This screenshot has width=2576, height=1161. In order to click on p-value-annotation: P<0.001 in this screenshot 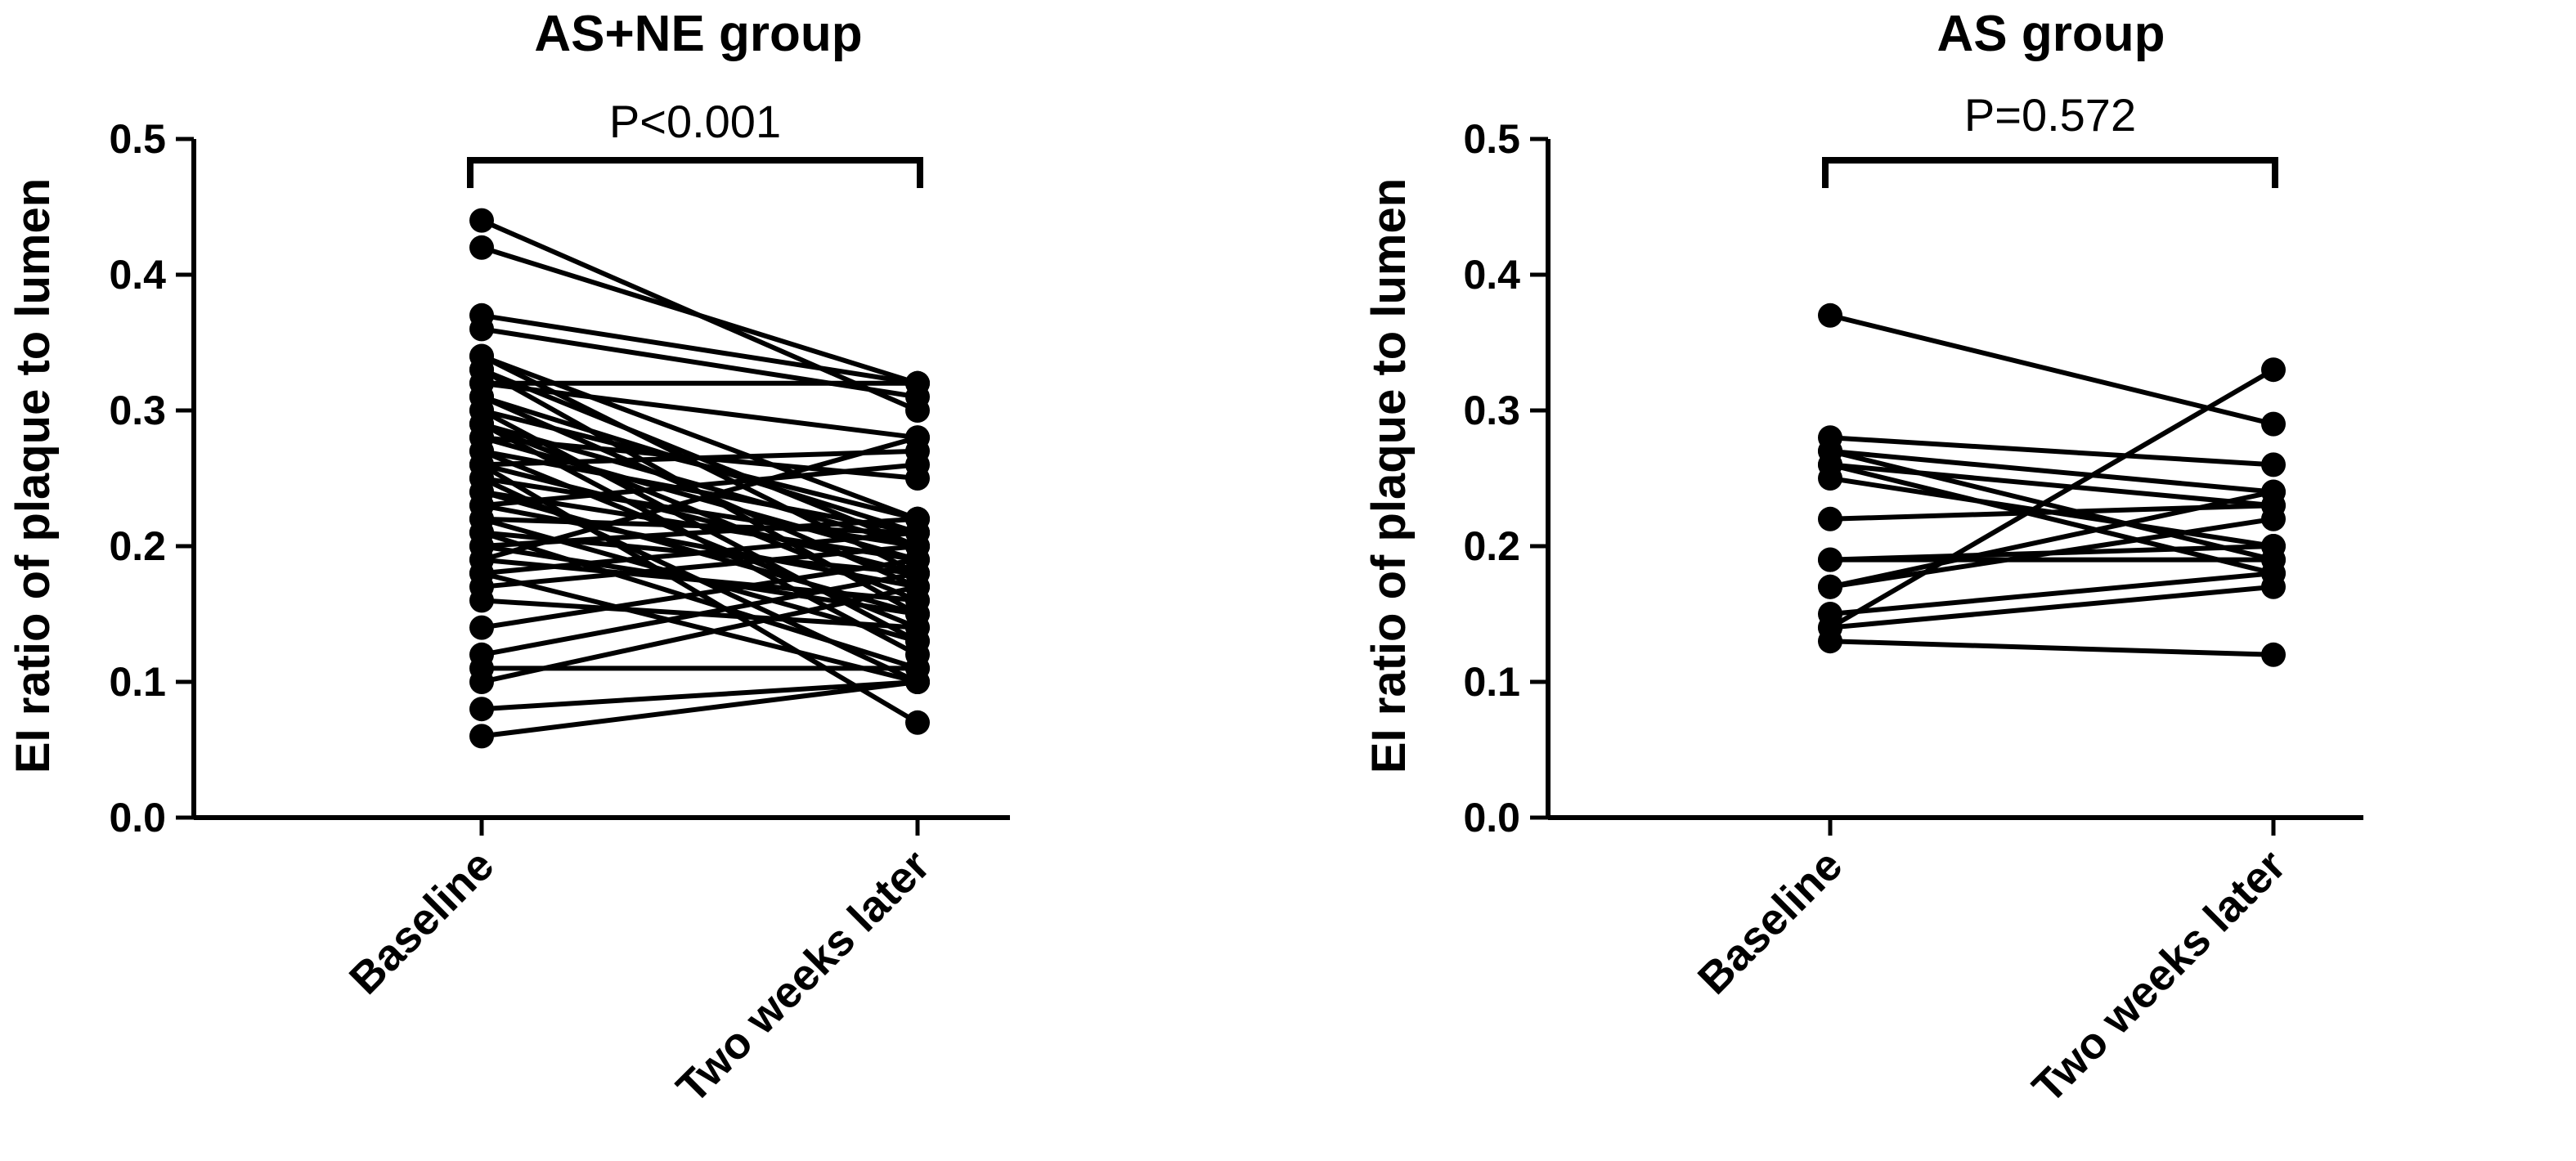, I will do `click(695, 121)`.